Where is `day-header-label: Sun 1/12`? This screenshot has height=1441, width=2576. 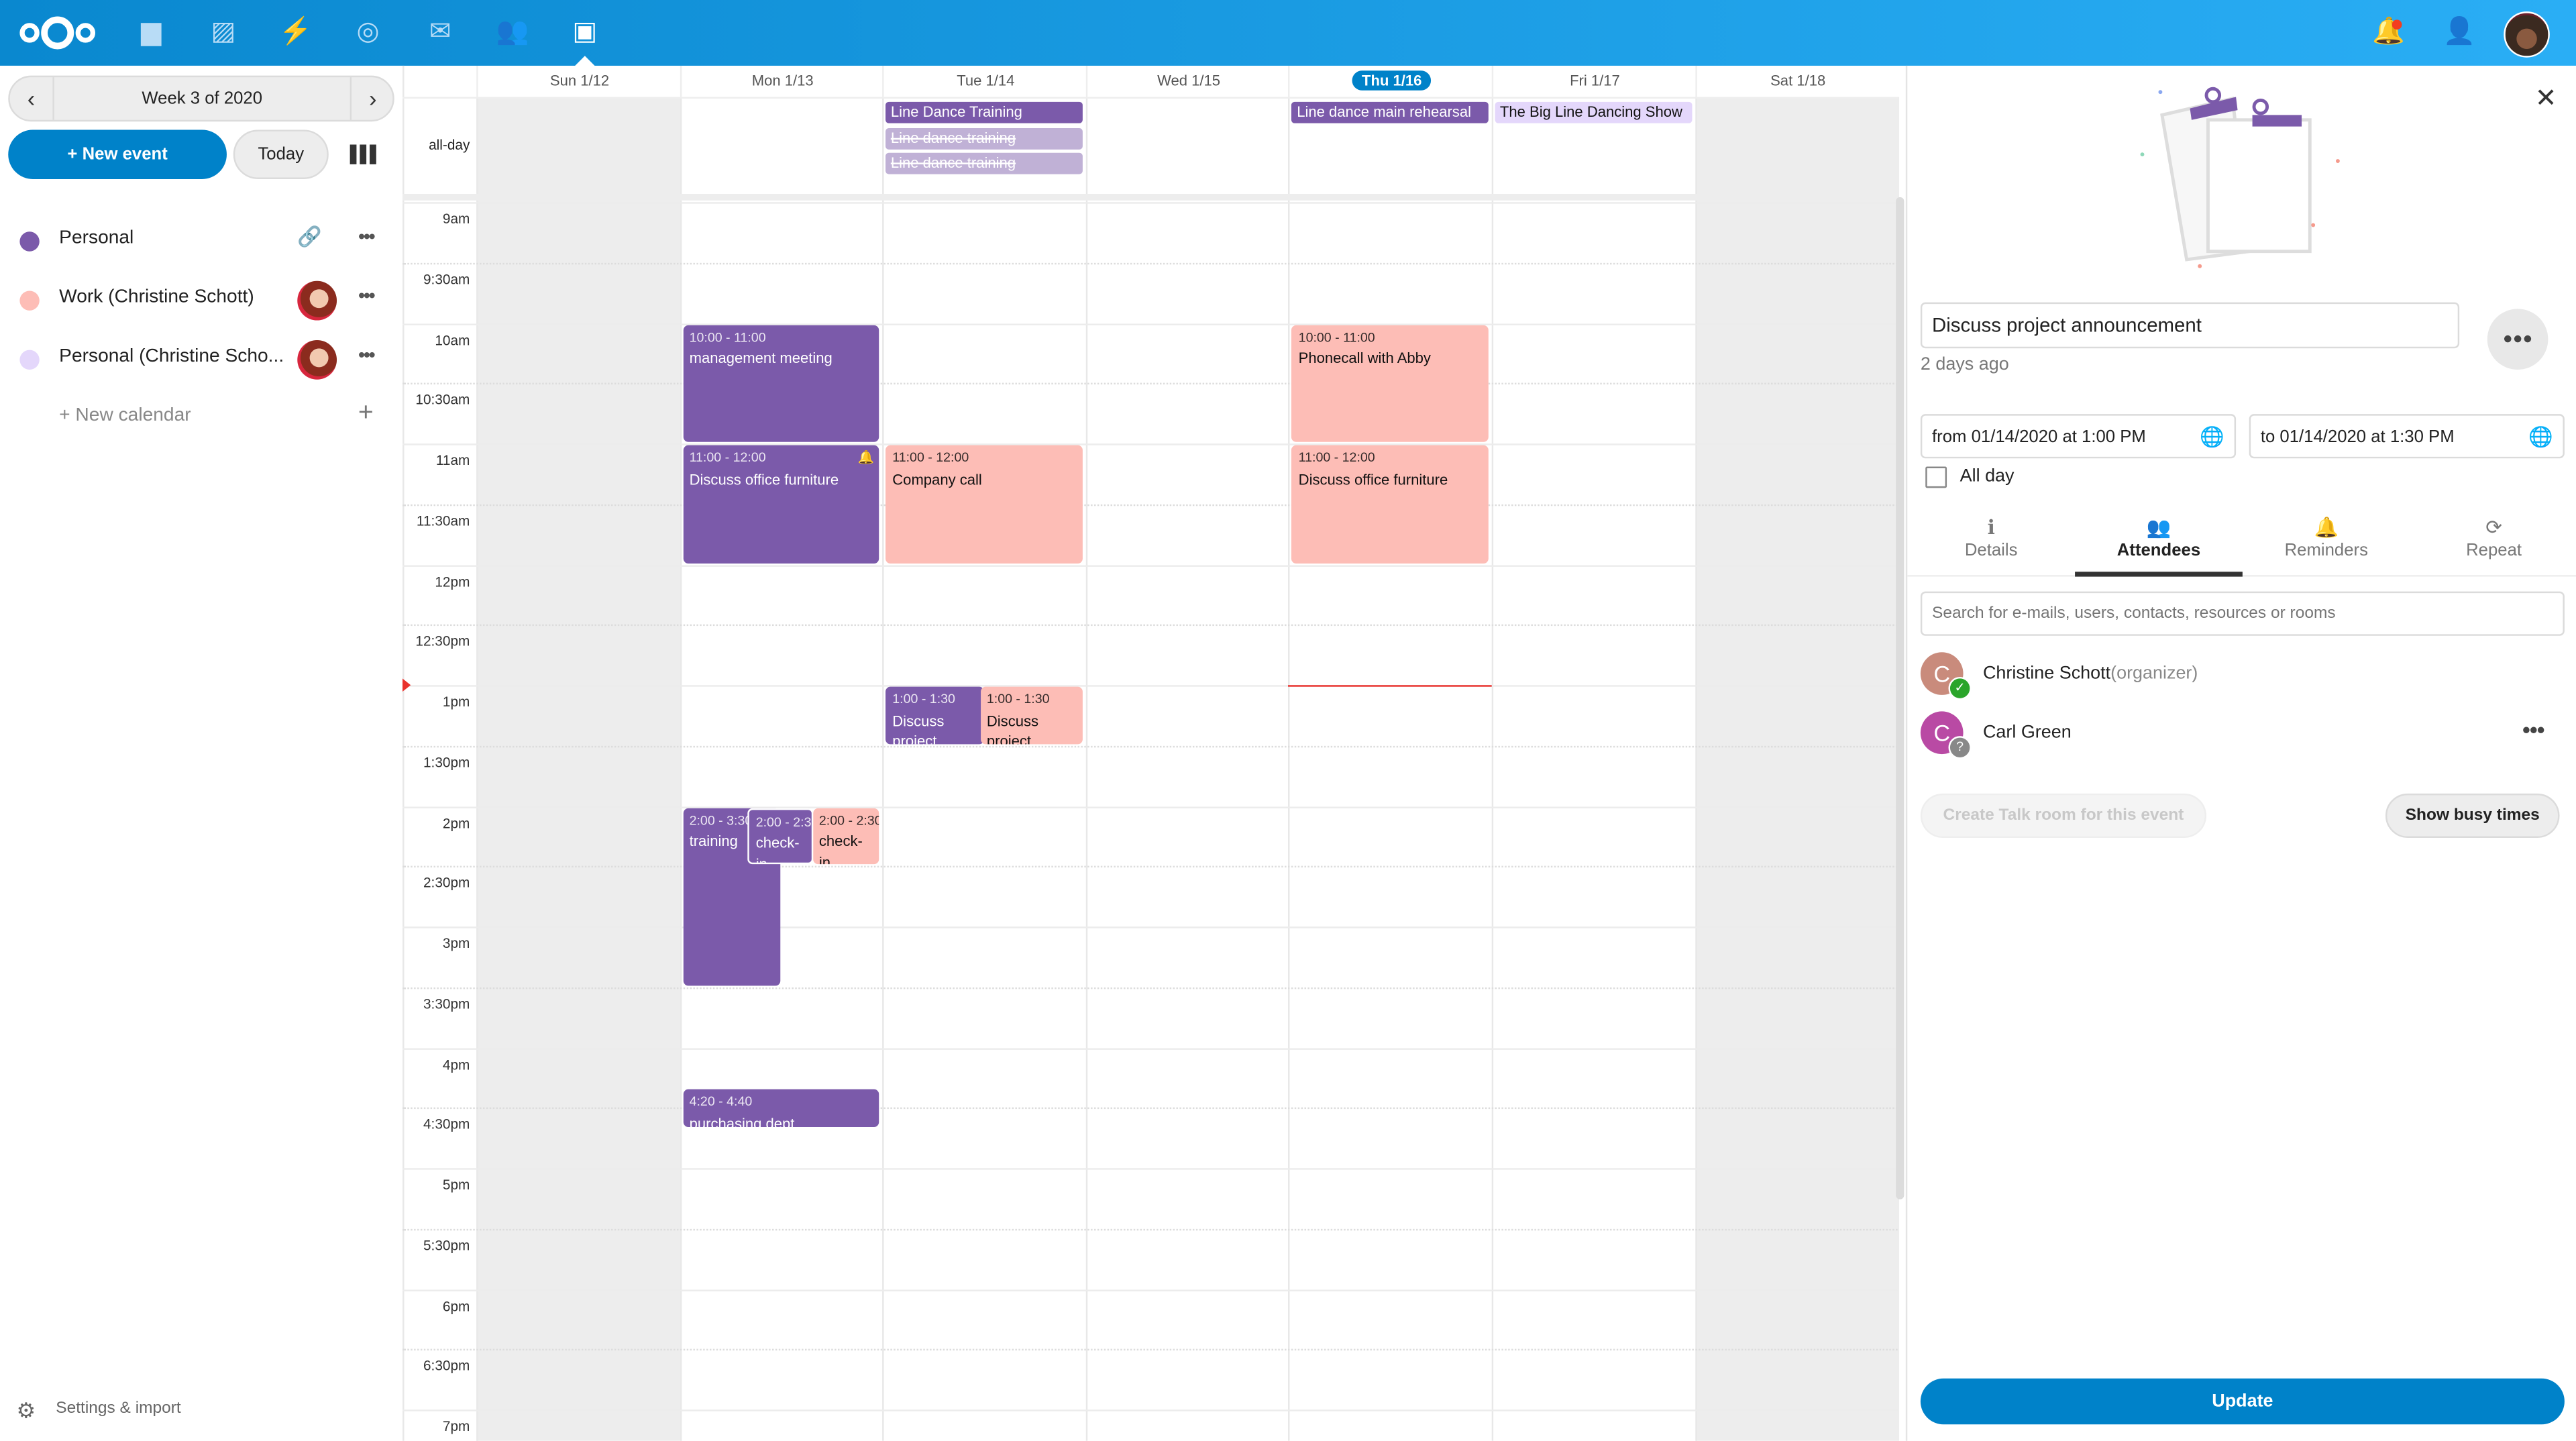 day-header-label: Sun 1/12 is located at coordinates (579, 80).